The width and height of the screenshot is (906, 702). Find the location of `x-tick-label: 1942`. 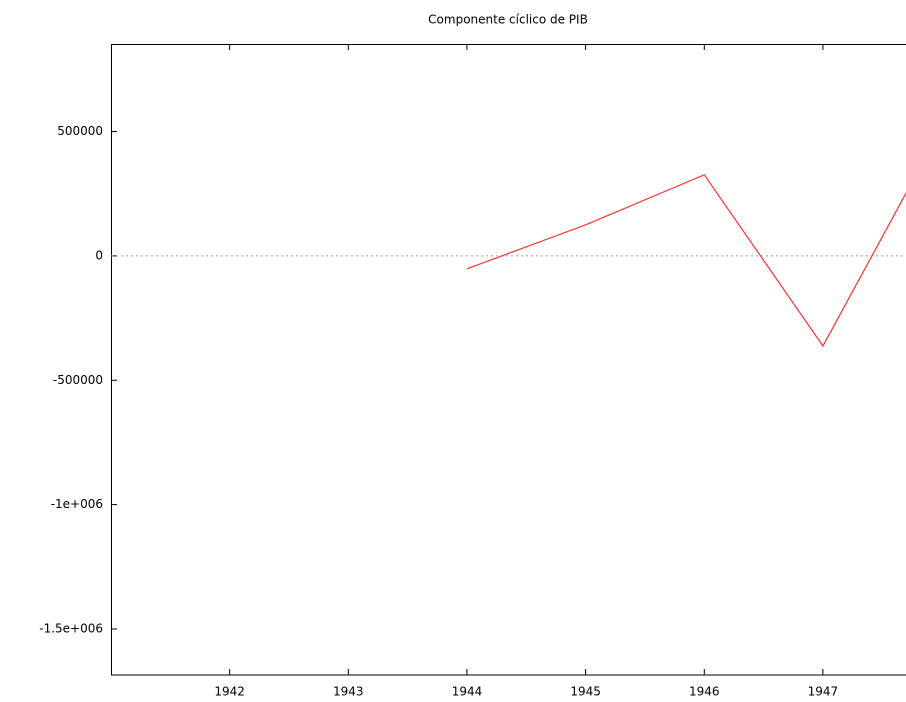

x-tick-label: 1942 is located at coordinates (229, 692).